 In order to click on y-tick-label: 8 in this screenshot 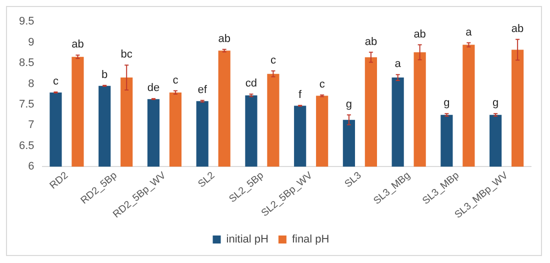, I will do `click(31, 84)`.